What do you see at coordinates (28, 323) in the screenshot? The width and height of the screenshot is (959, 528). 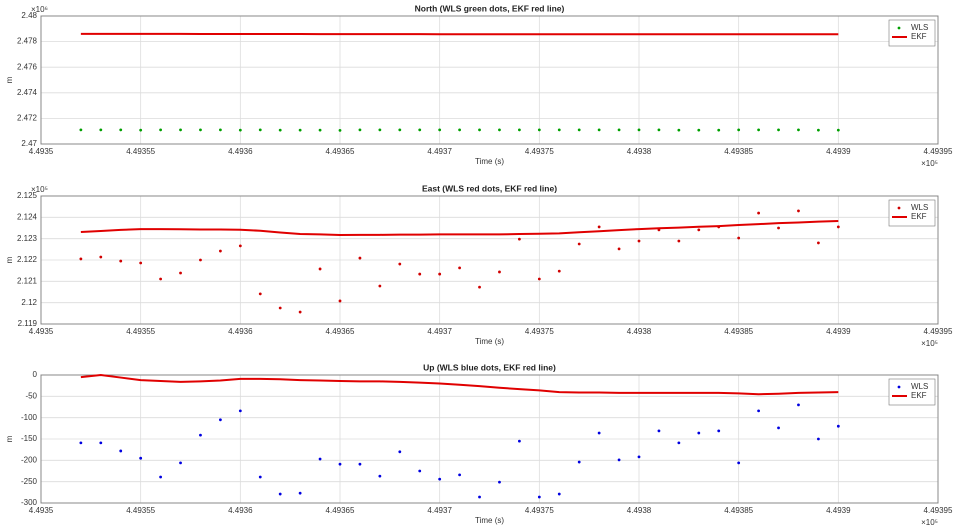 I see `y-tick-label: 2.119` at bounding box center [28, 323].